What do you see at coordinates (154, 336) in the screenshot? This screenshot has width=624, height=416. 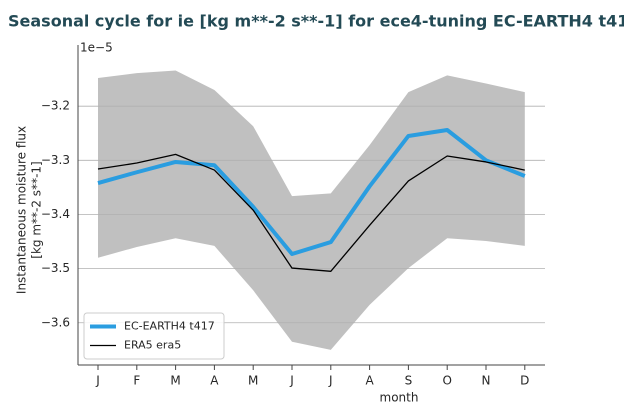 I see `legend-box` at bounding box center [154, 336].